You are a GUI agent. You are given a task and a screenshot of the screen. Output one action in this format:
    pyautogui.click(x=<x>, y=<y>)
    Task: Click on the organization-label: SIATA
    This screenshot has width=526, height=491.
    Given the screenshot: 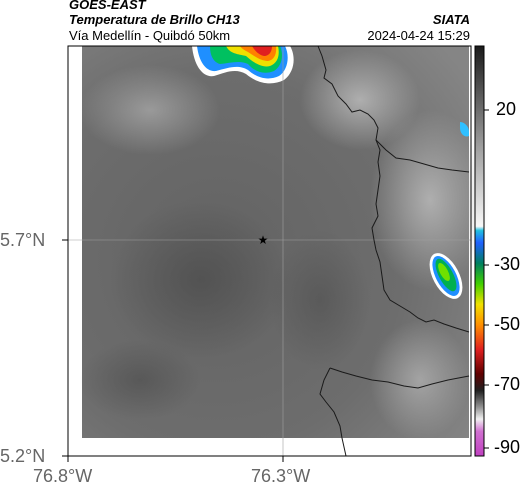 What is the action you would take?
    pyautogui.click(x=451, y=19)
    